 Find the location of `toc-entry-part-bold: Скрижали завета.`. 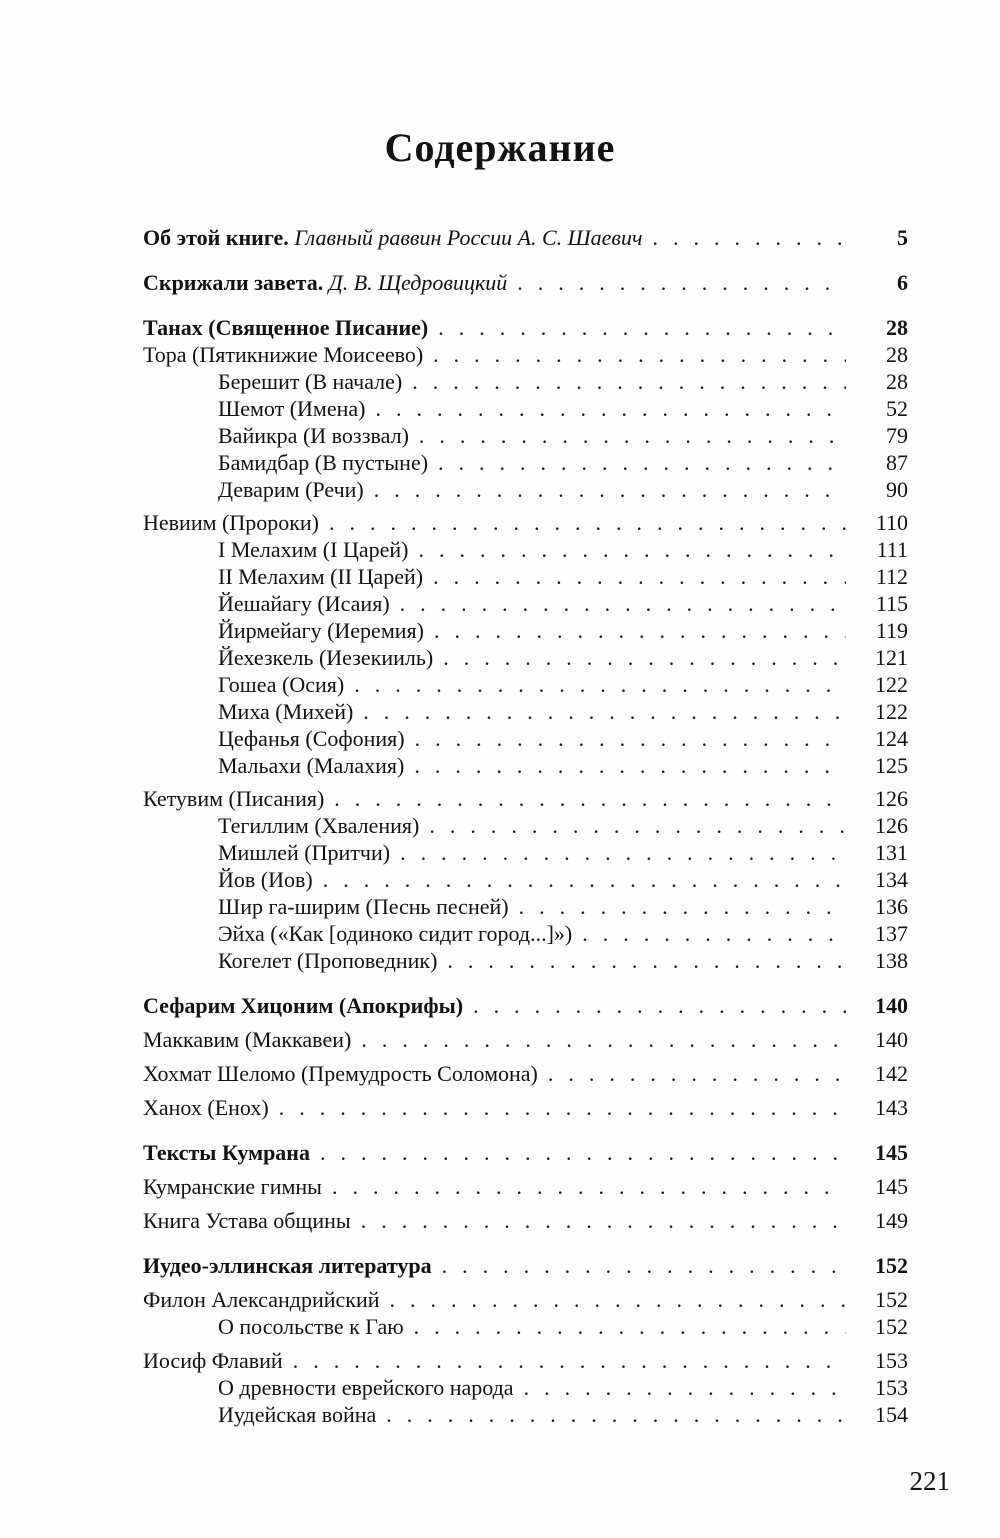

toc-entry-part-bold: Скрижали завета. is located at coordinates (233, 282).